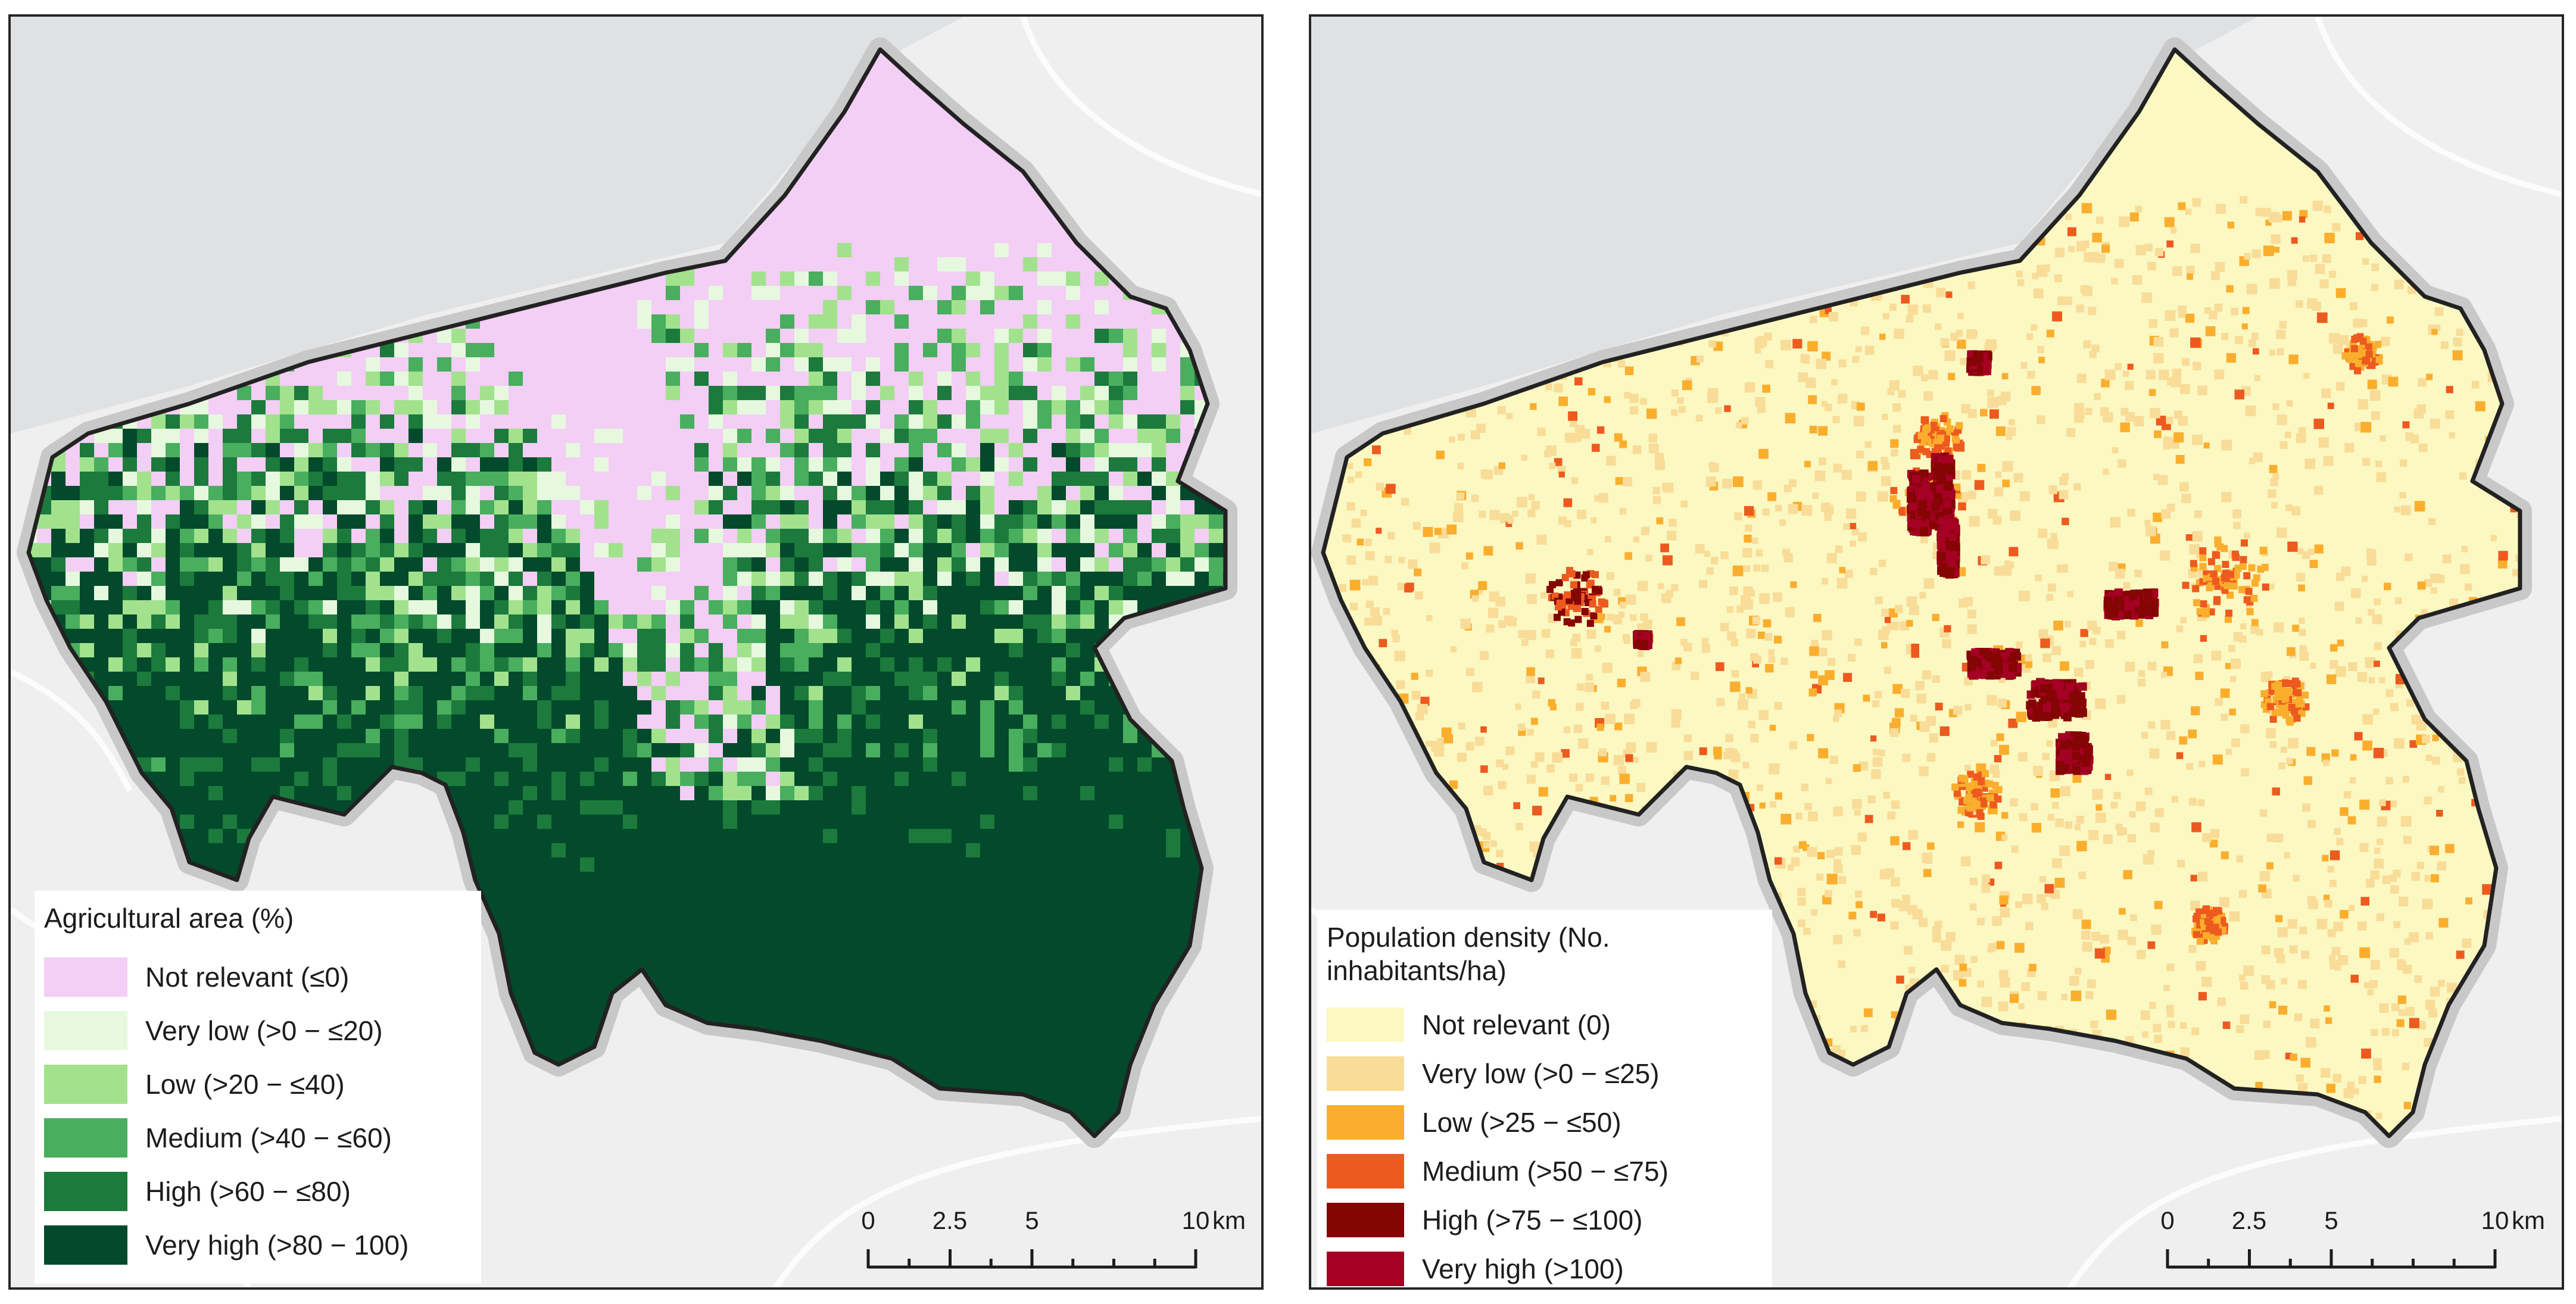  What do you see at coordinates (268, 1137) in the screenshot?
I see `legend-item-label: Medium (>40 − ≤60)` at bounding box center [268, 1137].